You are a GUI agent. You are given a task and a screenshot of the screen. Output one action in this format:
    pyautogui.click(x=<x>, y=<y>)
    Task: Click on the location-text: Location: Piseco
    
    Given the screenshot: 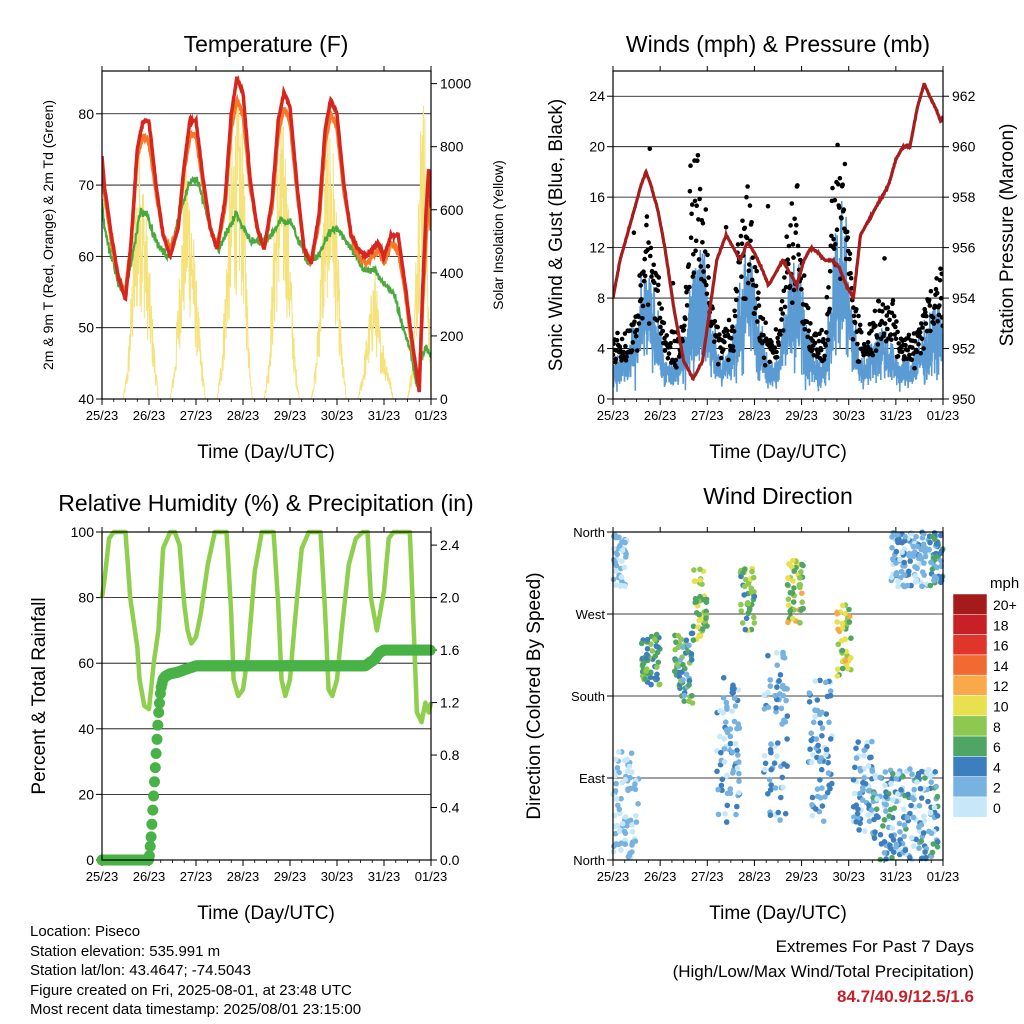 What is the action you would take?
    pyautogui.click(x=85, y=931)
    